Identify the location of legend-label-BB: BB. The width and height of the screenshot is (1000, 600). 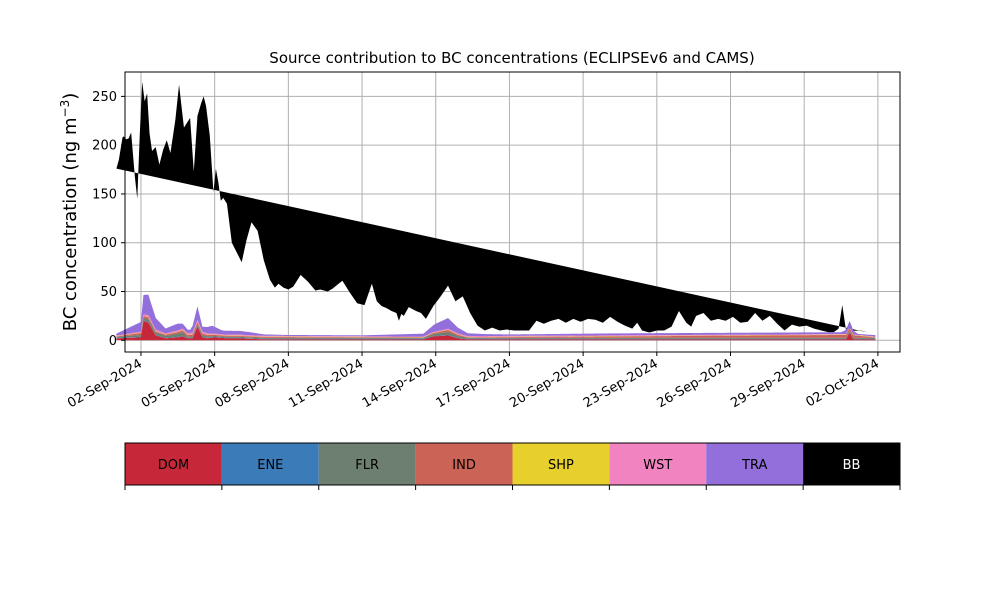
(852, 465).